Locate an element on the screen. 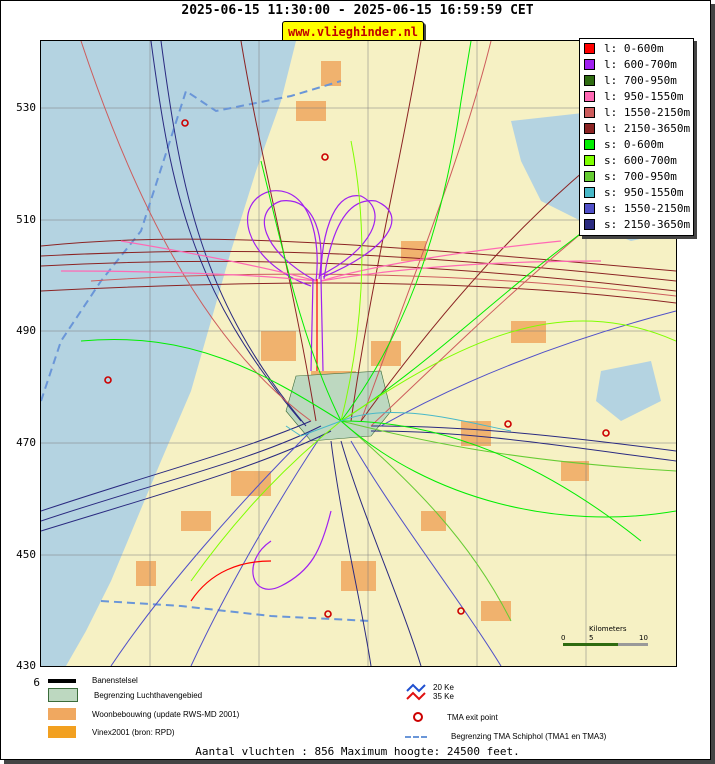  legend-label: s: 0-600m is located at coordinates (634, 144).